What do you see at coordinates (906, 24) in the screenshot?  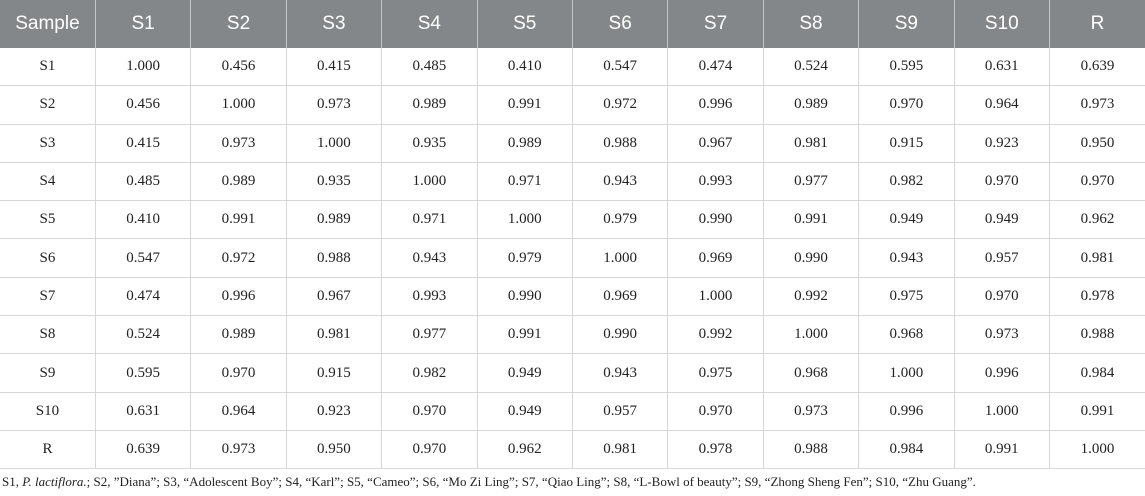 I see `header-s9: S9` at bounding box center [906, 24].